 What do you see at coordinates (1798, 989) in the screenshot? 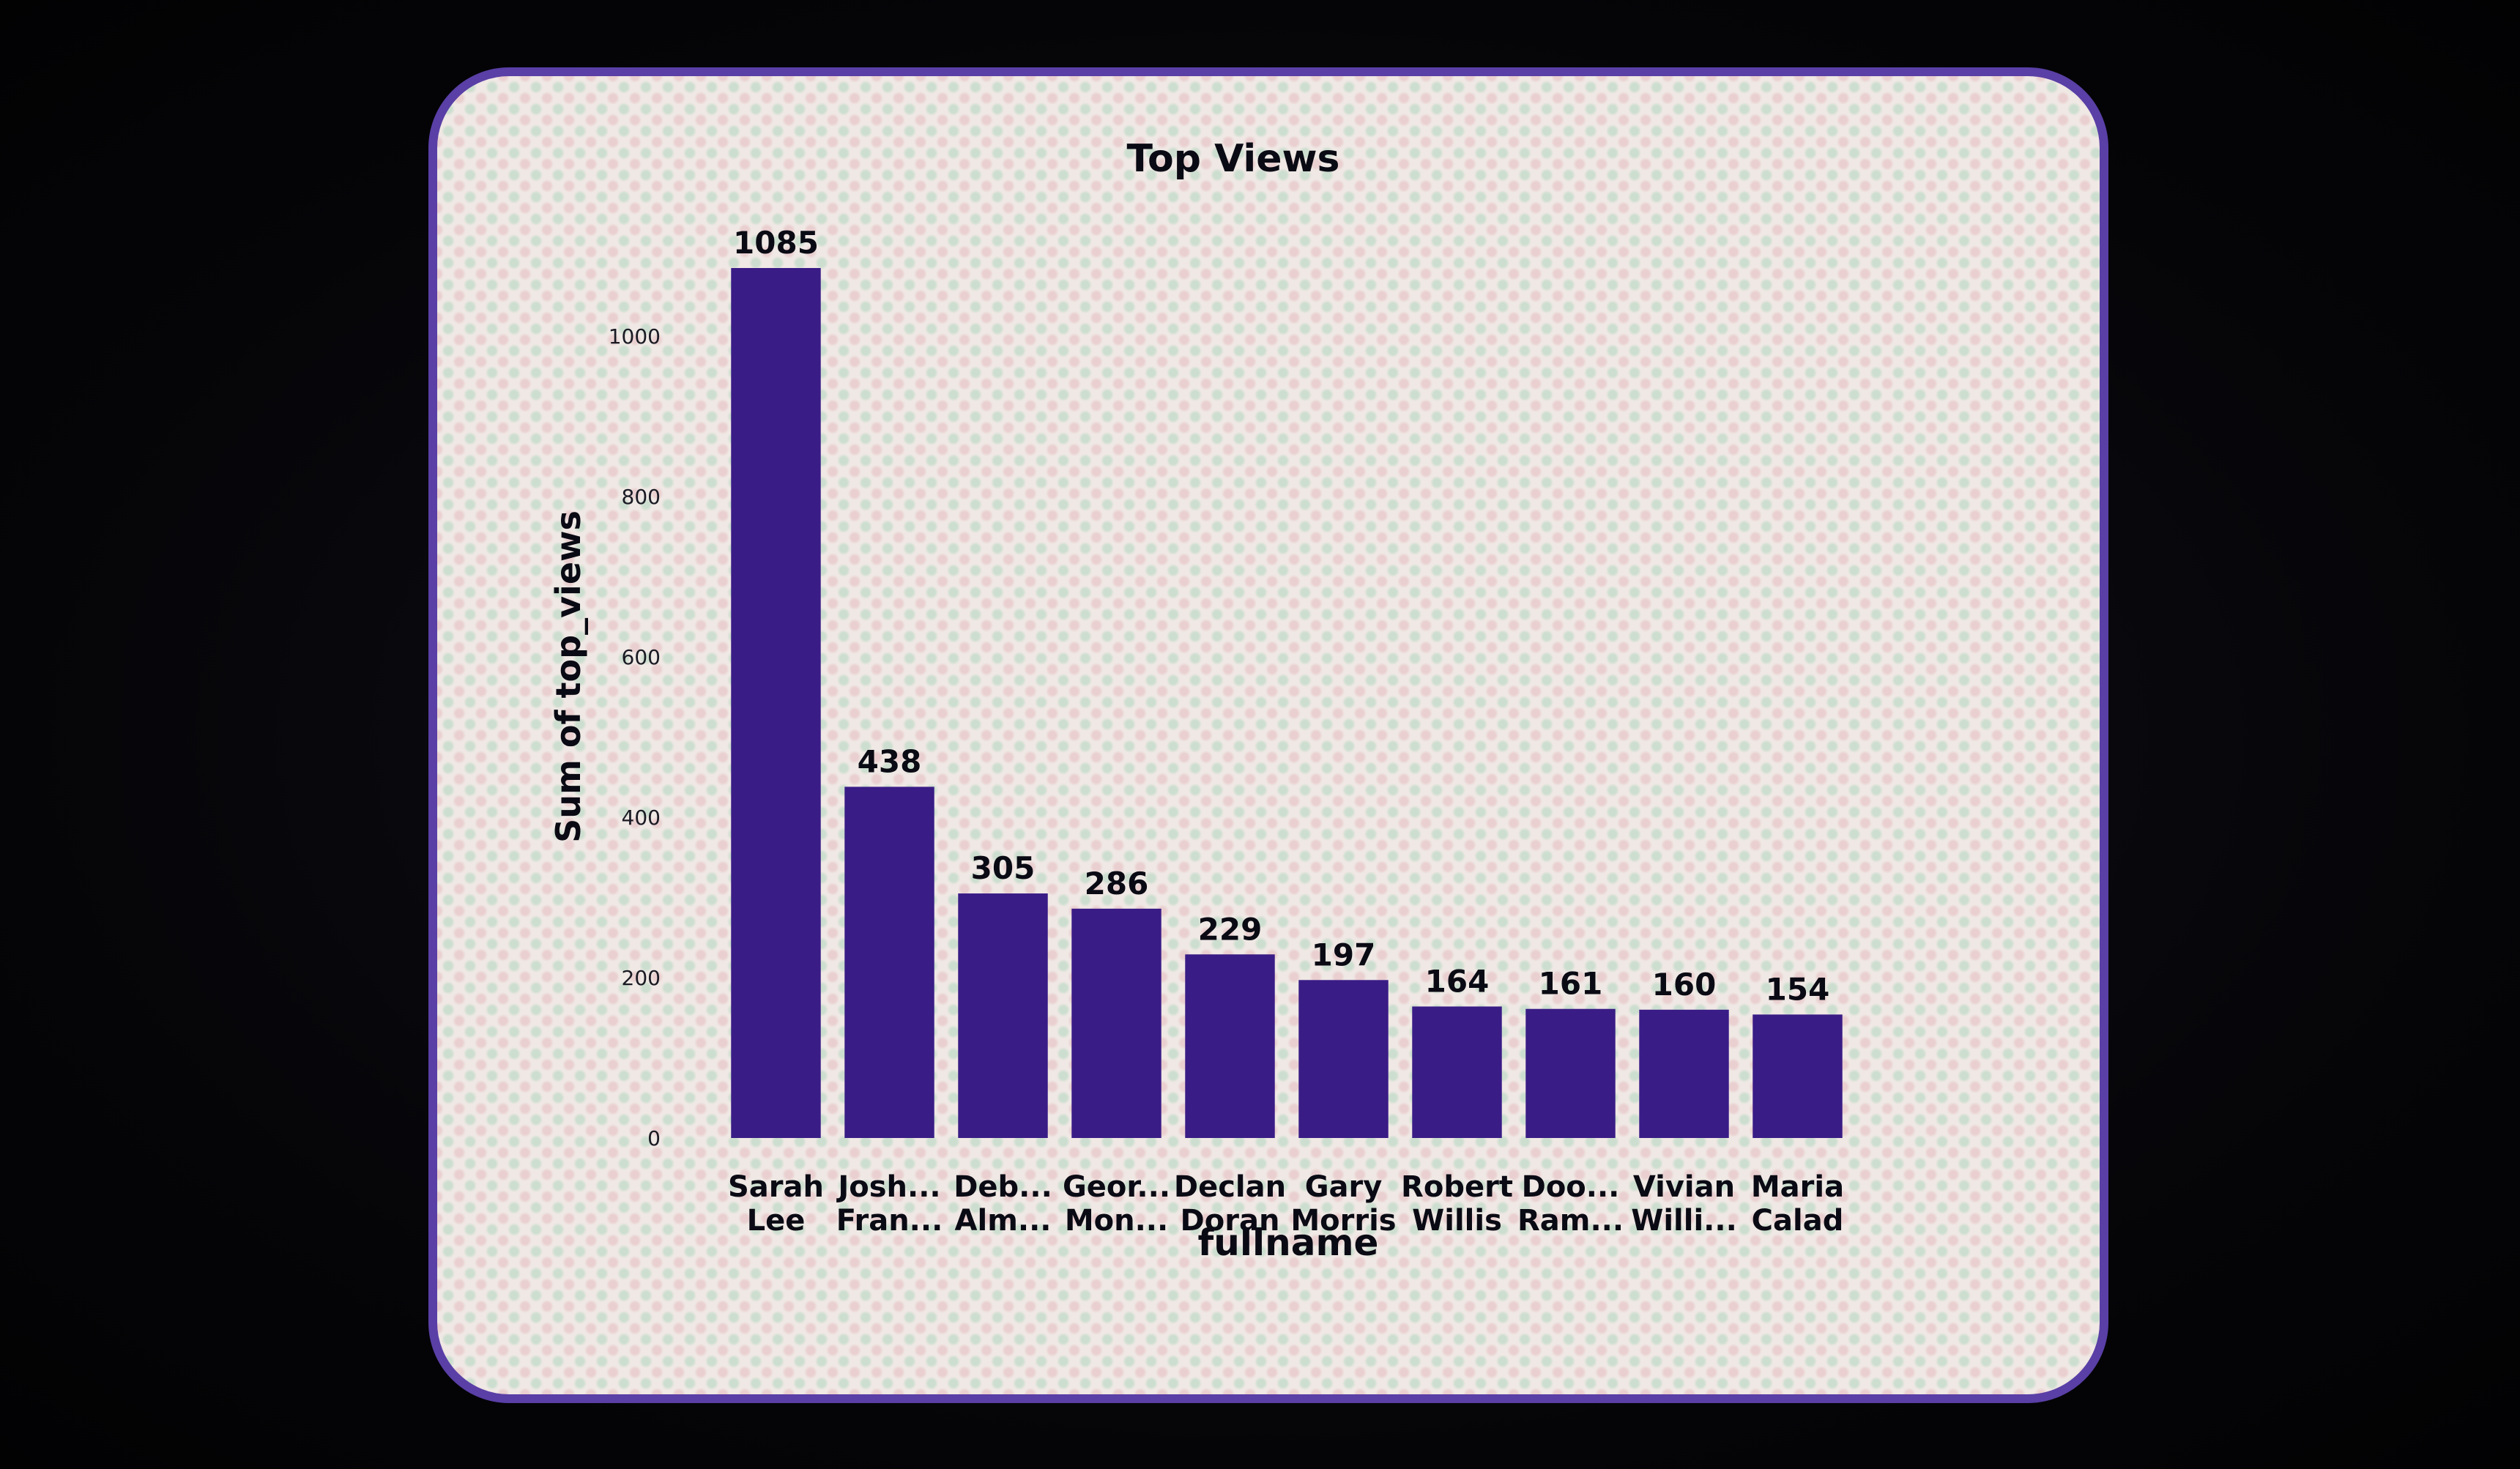
I see `data-label: 154` at bounding box center [1798, 989].